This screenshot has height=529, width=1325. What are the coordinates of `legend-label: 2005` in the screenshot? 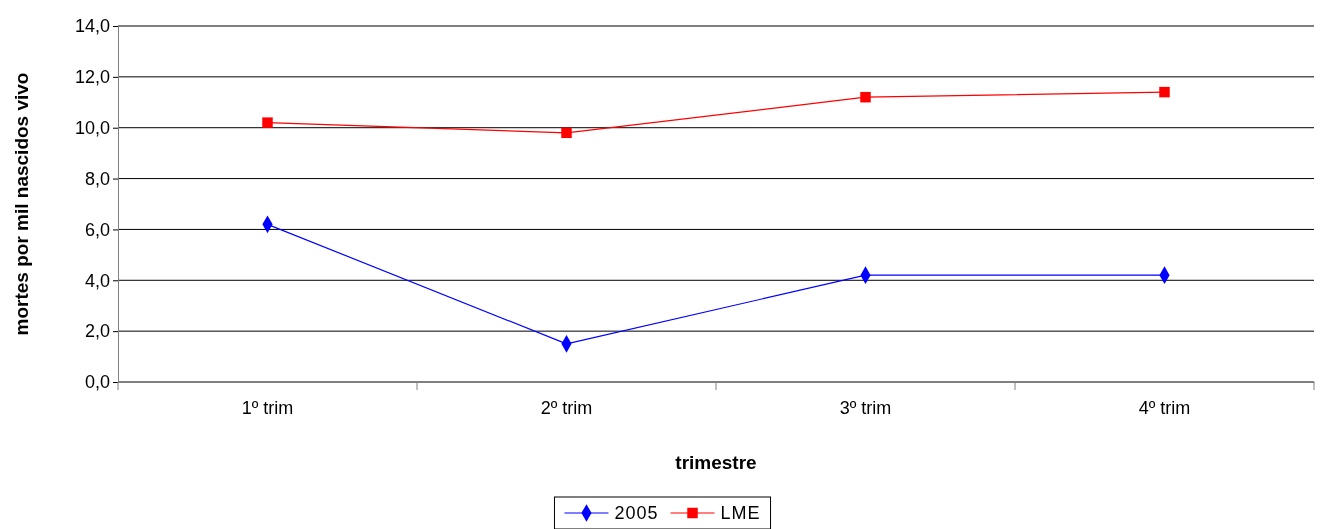 It's located at (636, 513).